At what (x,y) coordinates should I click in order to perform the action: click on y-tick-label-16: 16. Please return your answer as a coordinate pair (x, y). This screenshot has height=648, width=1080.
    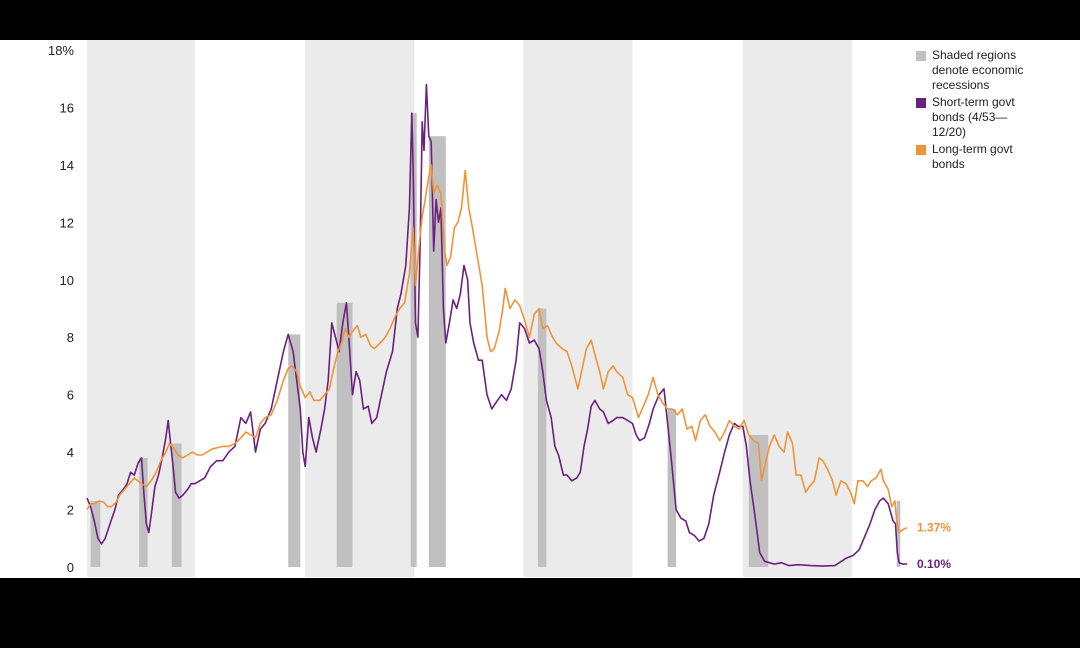
    Looking at the image, I should click on (67, 107).